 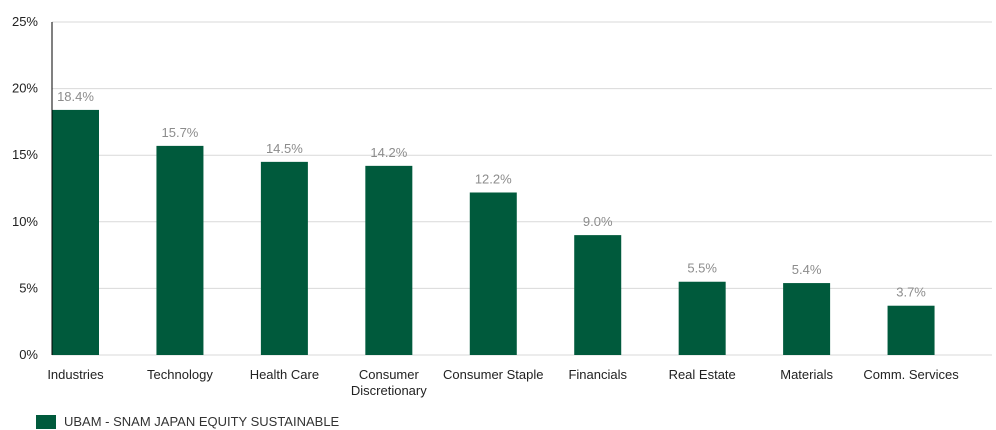 What do you see at coordinates (702, 268) in the screenshot?
I see `data-label: 5.5%` at bounding box center [702, 268].